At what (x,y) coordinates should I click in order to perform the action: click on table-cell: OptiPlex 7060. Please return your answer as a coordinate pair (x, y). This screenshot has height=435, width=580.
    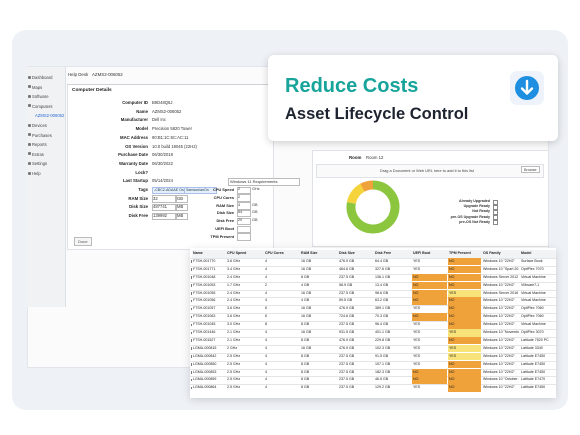
    Looking at the image, I should click on (532, 308).